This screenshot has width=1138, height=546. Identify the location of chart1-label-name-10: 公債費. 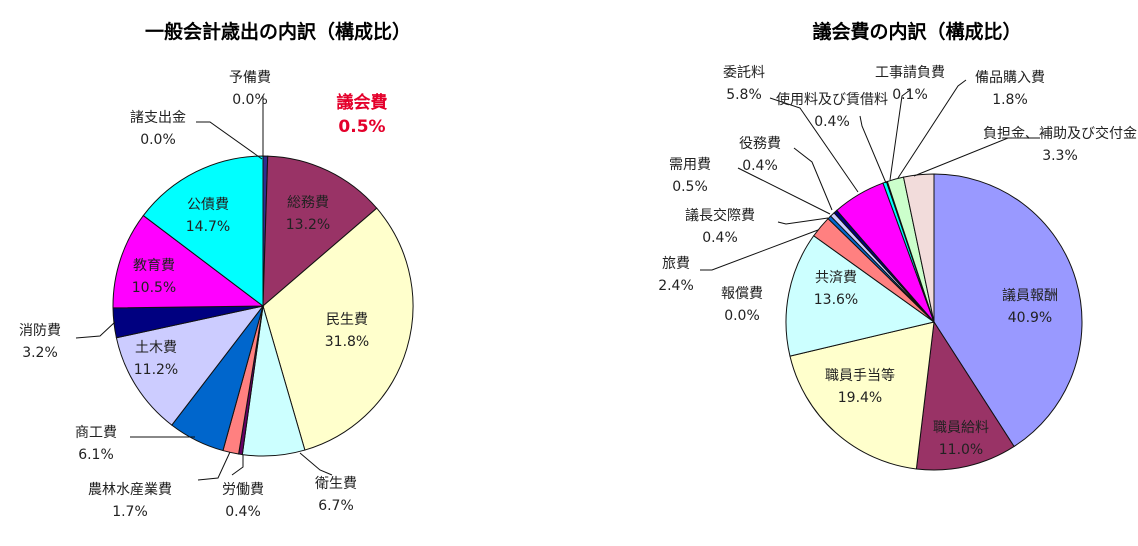
(208, 205).